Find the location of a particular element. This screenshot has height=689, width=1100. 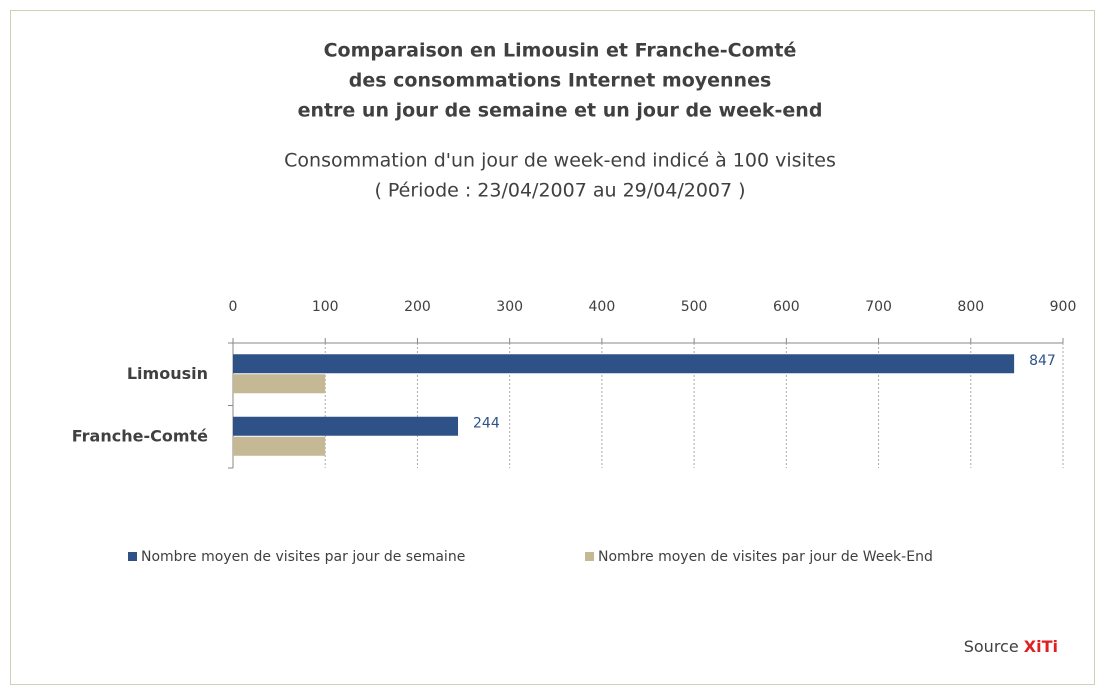

x-tick-label: 100 is located at coordinates (325, 307).